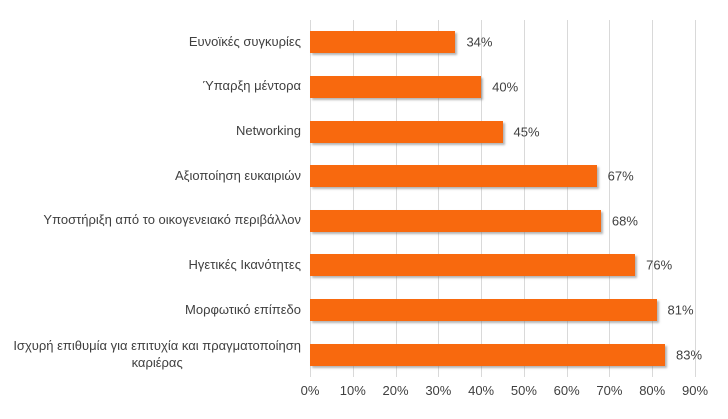 The height and width of the screenshot is (419, 728). I want to click on category-label-text: Networking, so click(268, 131).